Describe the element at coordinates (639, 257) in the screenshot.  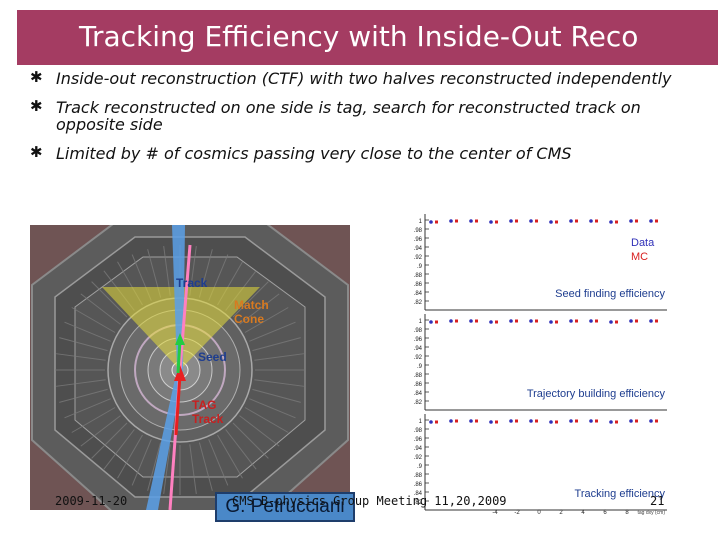
I see `legend-mc: MC` at that location.